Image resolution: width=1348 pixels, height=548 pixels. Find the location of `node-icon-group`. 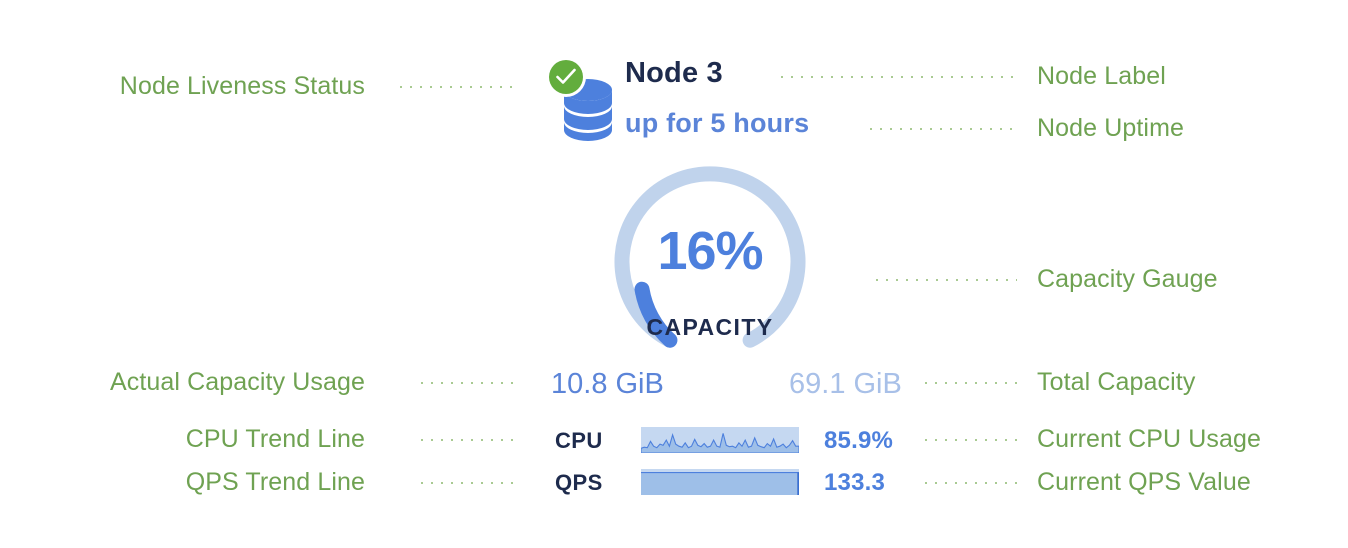

node-icon-group is located at coordinates (583, 103).